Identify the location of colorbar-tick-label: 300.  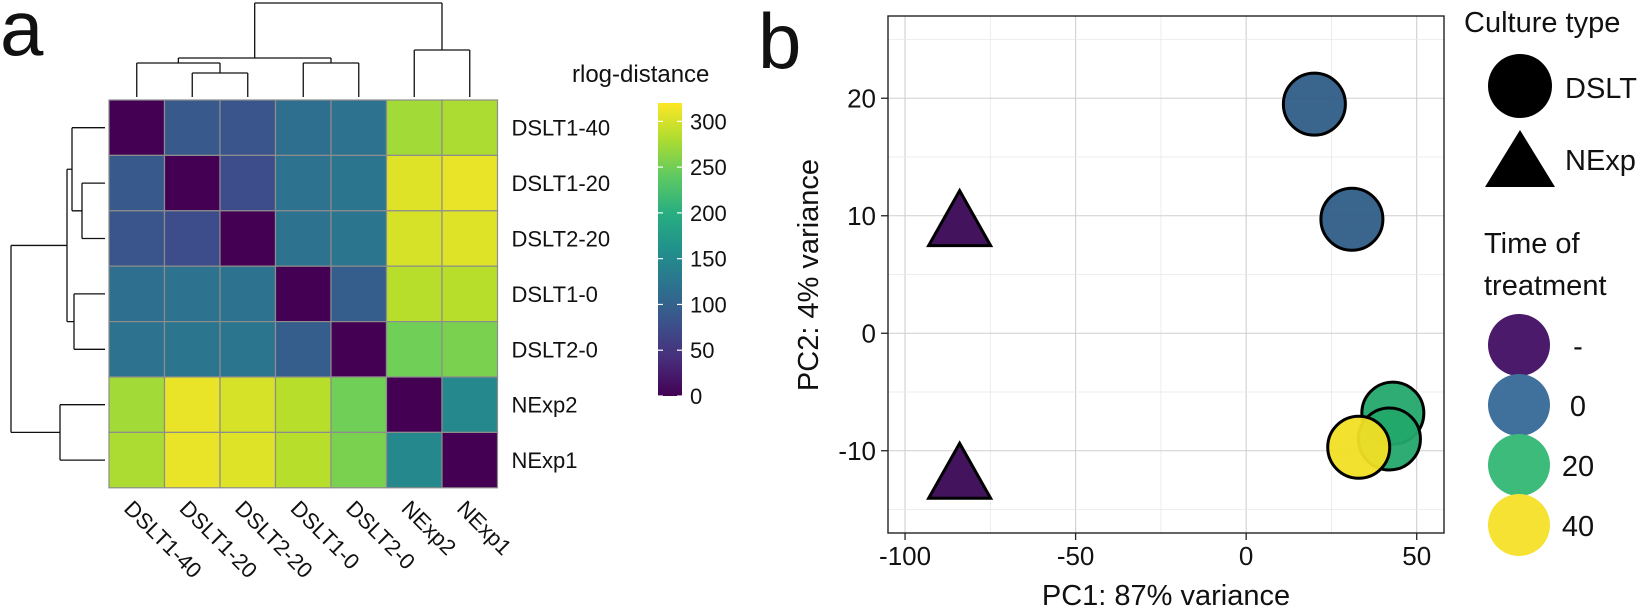
(708, 121).